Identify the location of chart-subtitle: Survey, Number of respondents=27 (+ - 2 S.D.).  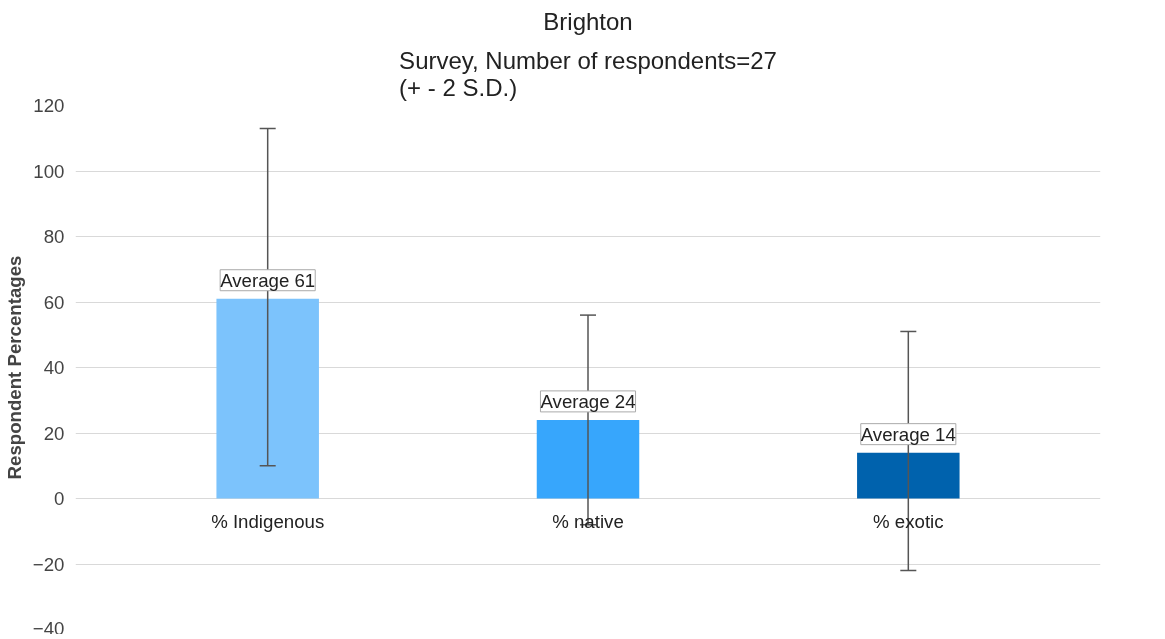
(588, 73).